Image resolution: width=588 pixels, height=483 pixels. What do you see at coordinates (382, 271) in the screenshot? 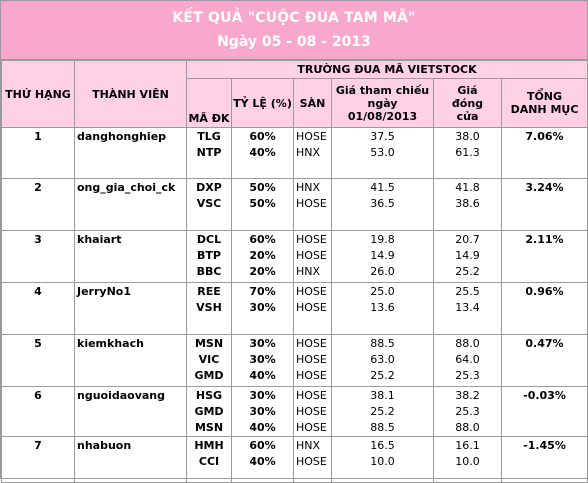
I see `ref-price-value: 26.0` at bounding box center [382, 271].